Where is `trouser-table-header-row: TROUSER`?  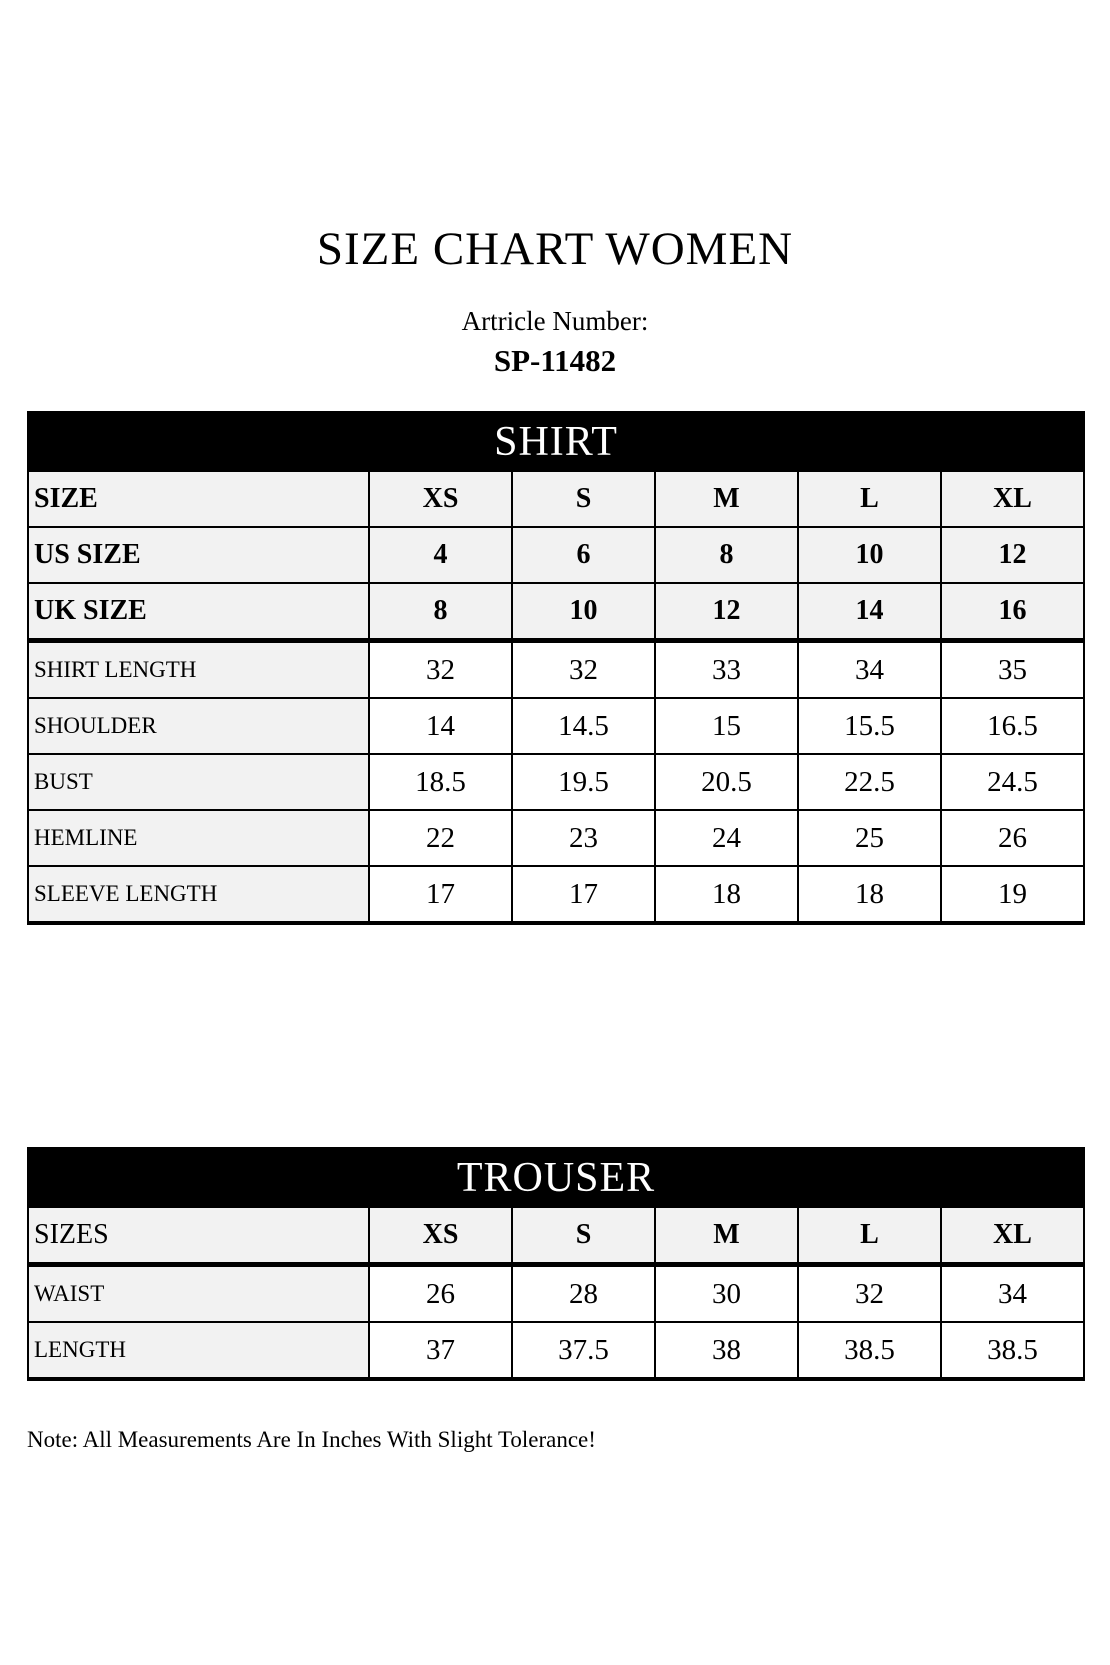 trouser-table-header-row: TROUSER is located at coordinates (556, 1177).